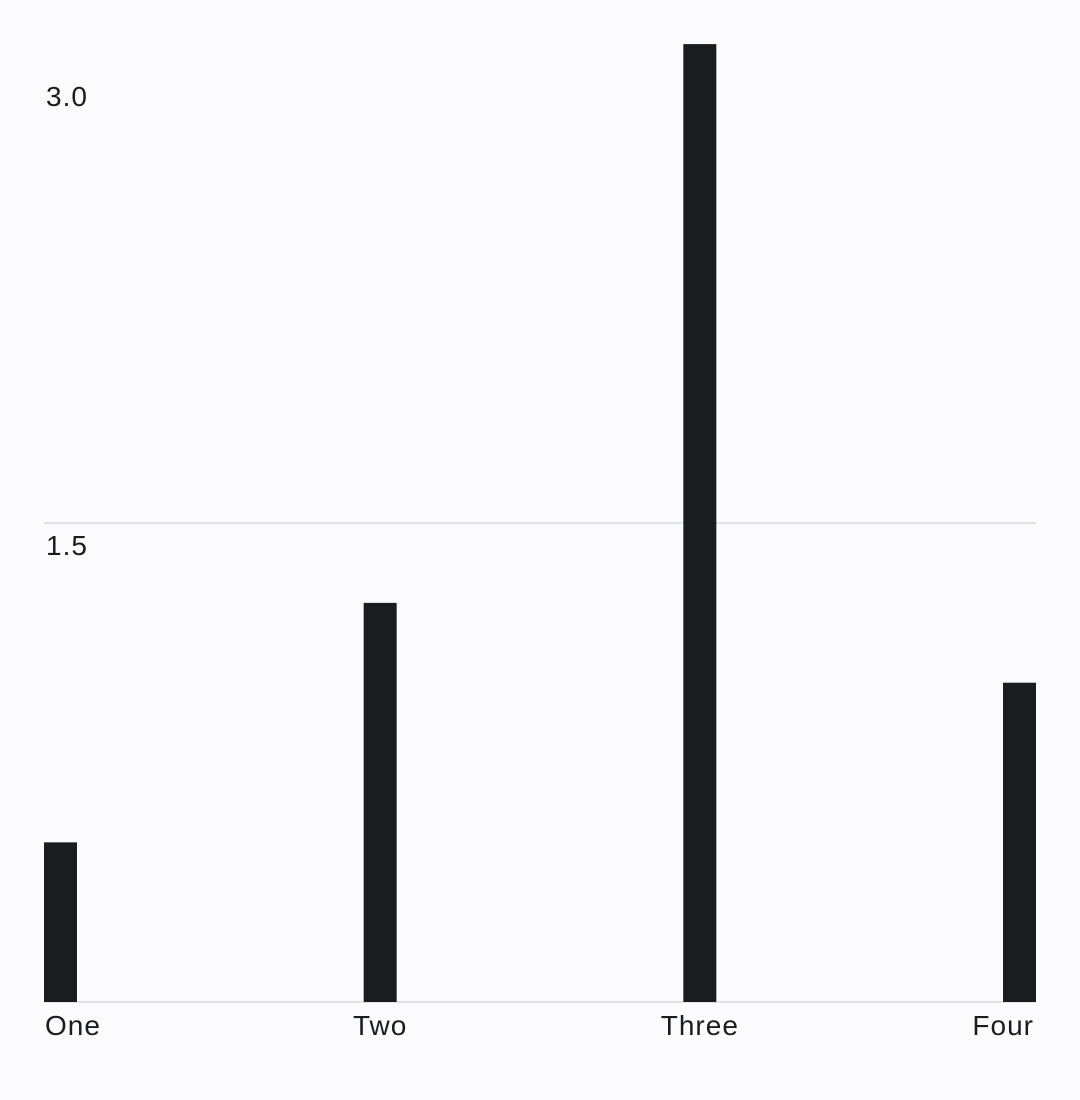 The width and height of the screenshot is (1080, 1100). What do you see at coordinates (67, 321) in the screenshot?
I see `y-axis-ticks: 1.5 3.0` at bounding box center [67, 321].